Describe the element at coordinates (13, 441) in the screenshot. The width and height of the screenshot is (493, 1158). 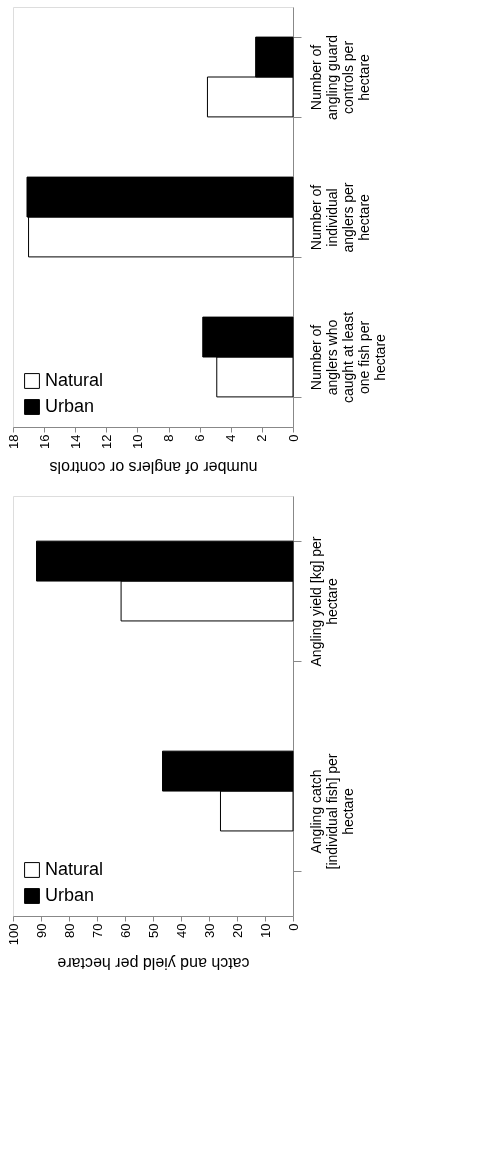
I see `x-tick-label: 18` at that location.